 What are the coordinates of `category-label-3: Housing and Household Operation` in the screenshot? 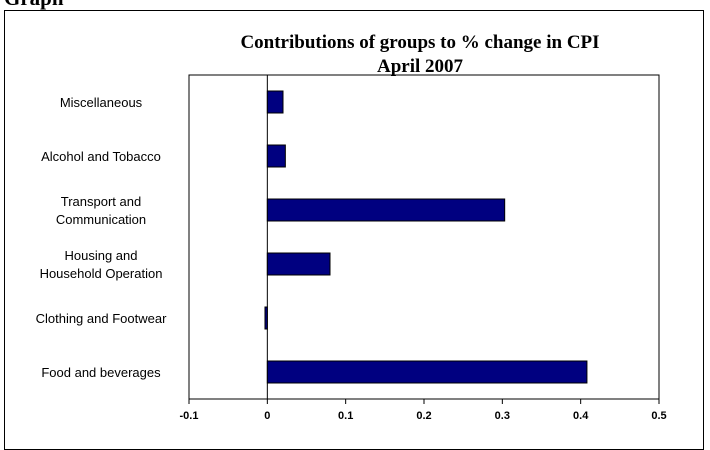 It's located at (101, 264).